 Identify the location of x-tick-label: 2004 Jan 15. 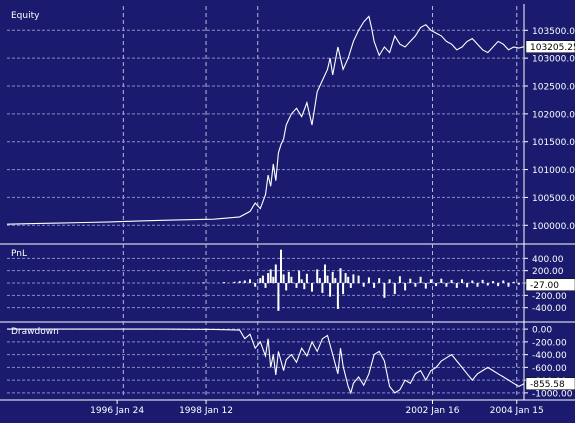
(517, 411).